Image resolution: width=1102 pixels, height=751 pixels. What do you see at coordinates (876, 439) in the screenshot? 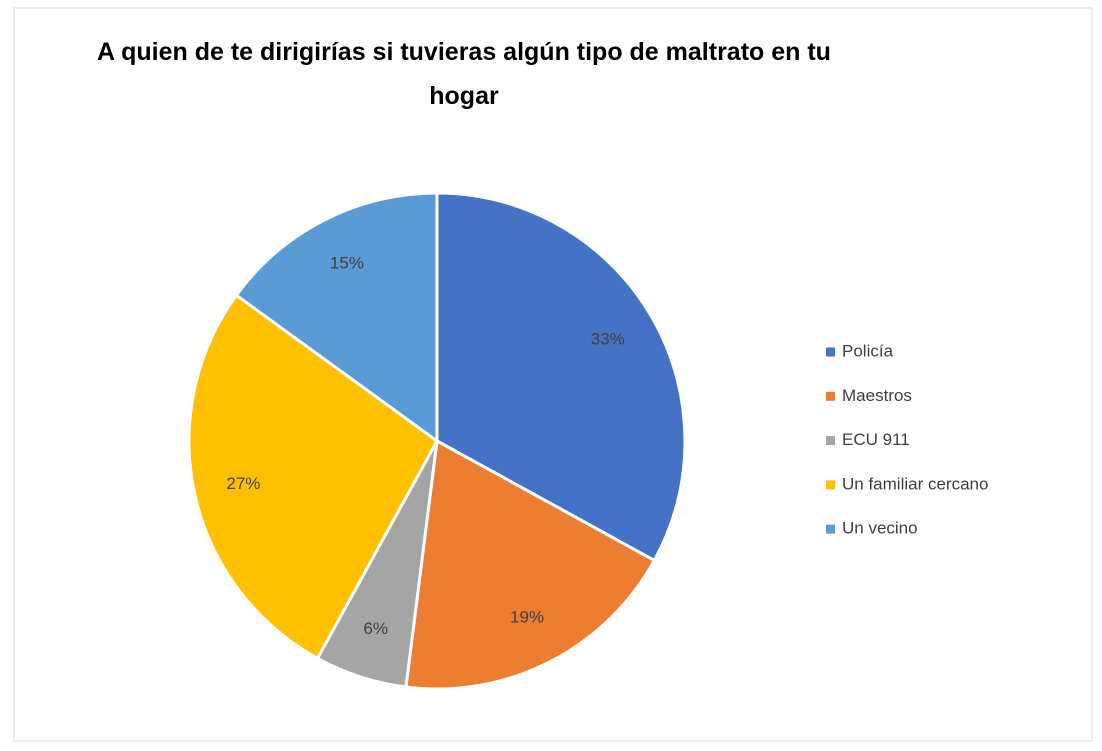
I see `legend-label: ECU 911` at bounding box center [876, 439].